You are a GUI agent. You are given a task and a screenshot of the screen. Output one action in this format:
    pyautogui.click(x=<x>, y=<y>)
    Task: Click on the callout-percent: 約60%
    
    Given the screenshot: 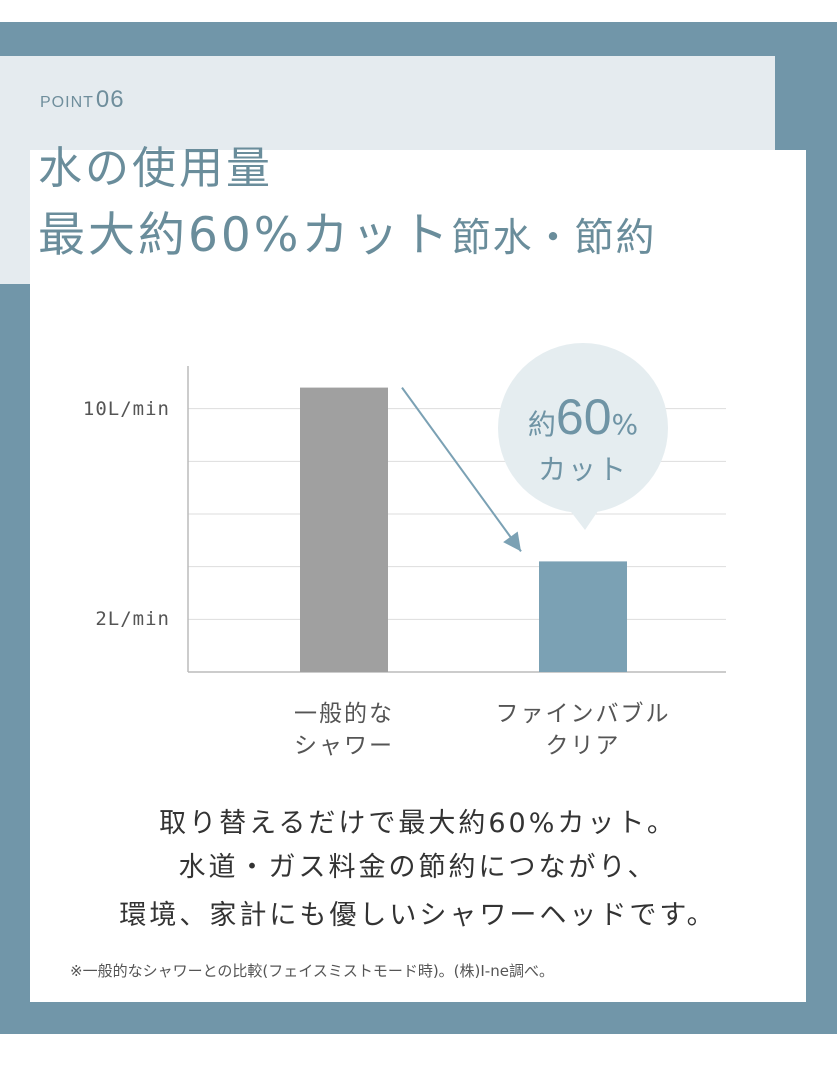 What is the action you would take?
    pyautogui.click(x=583, y=417)
    